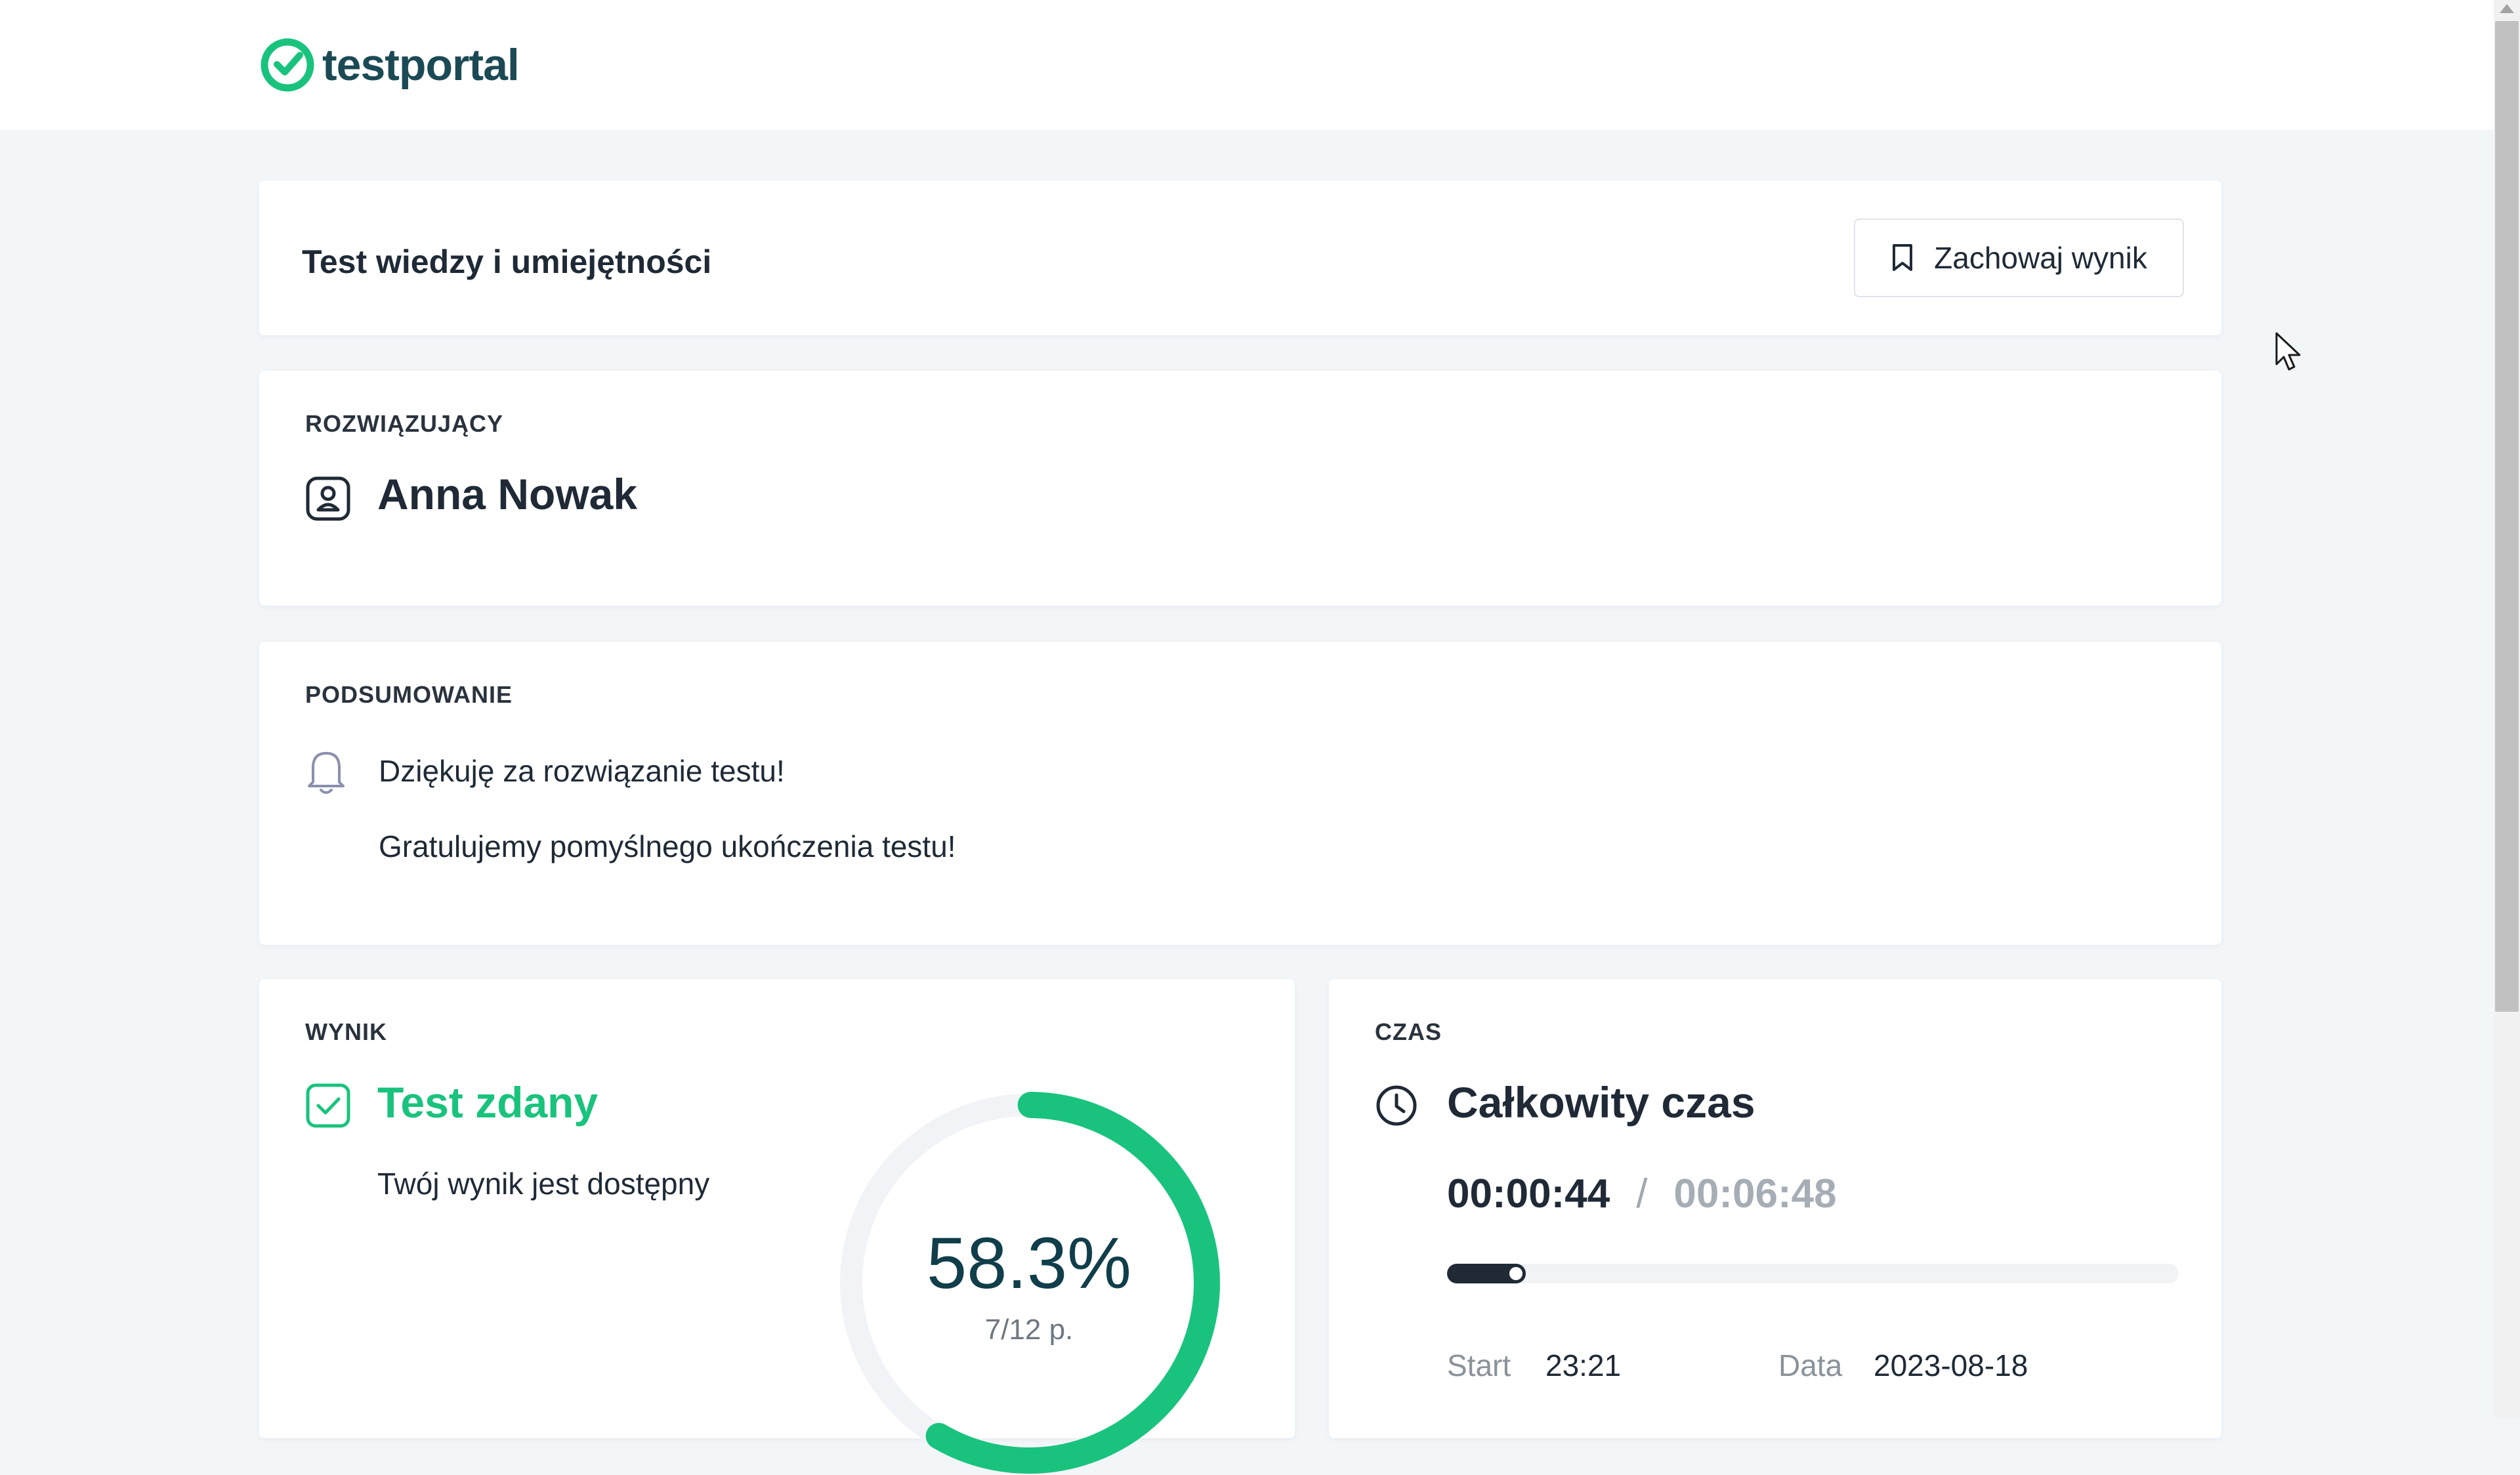  I want to click on summary-label: PODSUMOWANIE, so click(409, 694).